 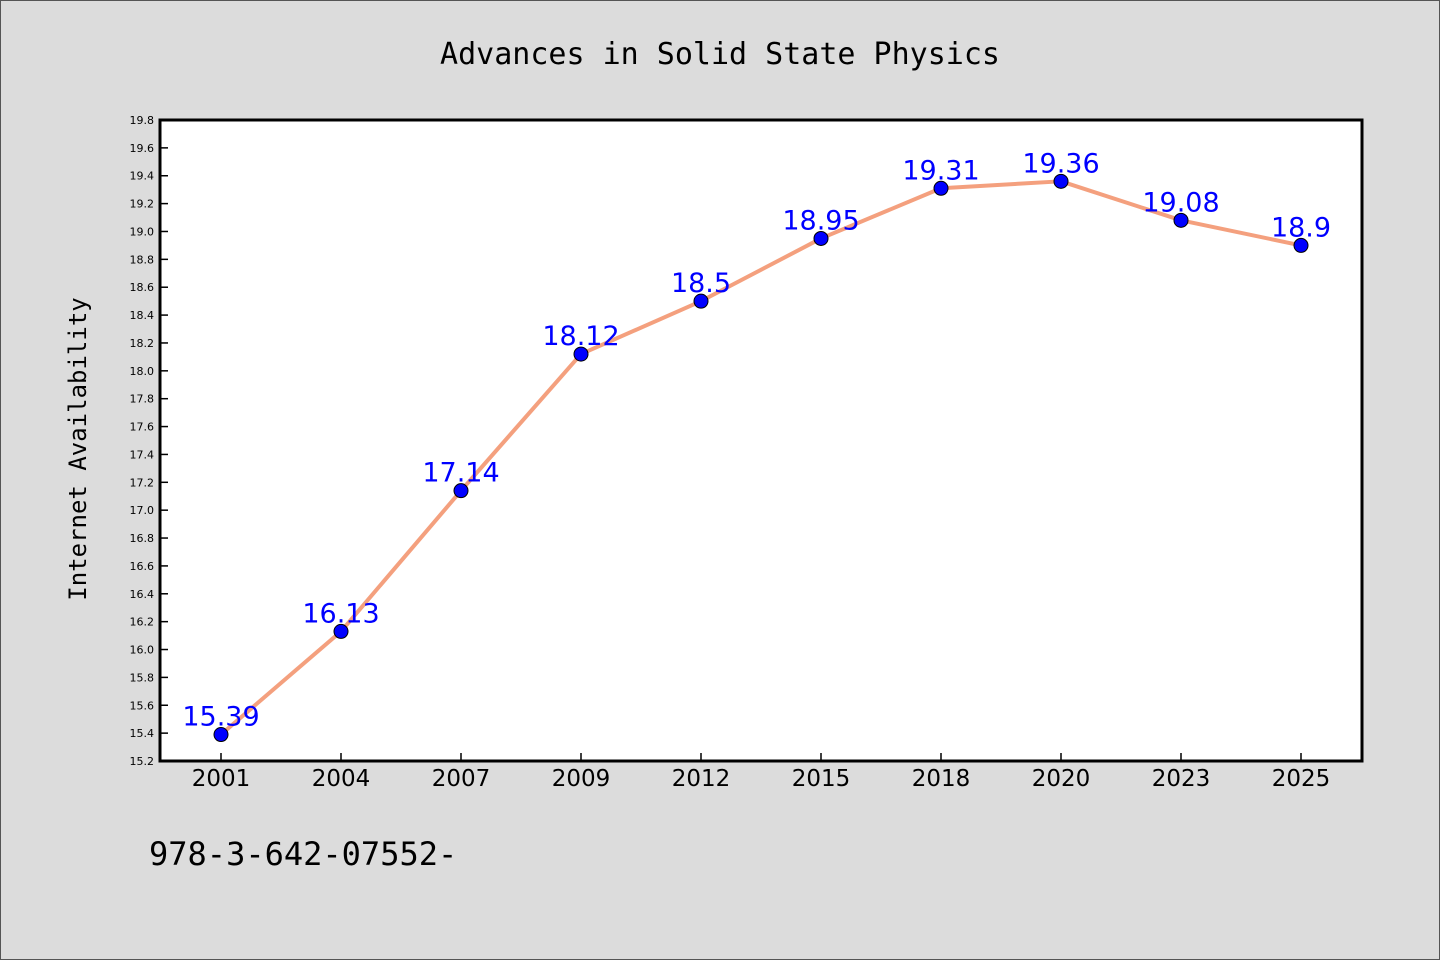 What do you see at coordinates (142, 650) in the screenshot?
I see `y-tick-label: 16.0` at bounding box center [142, 650].